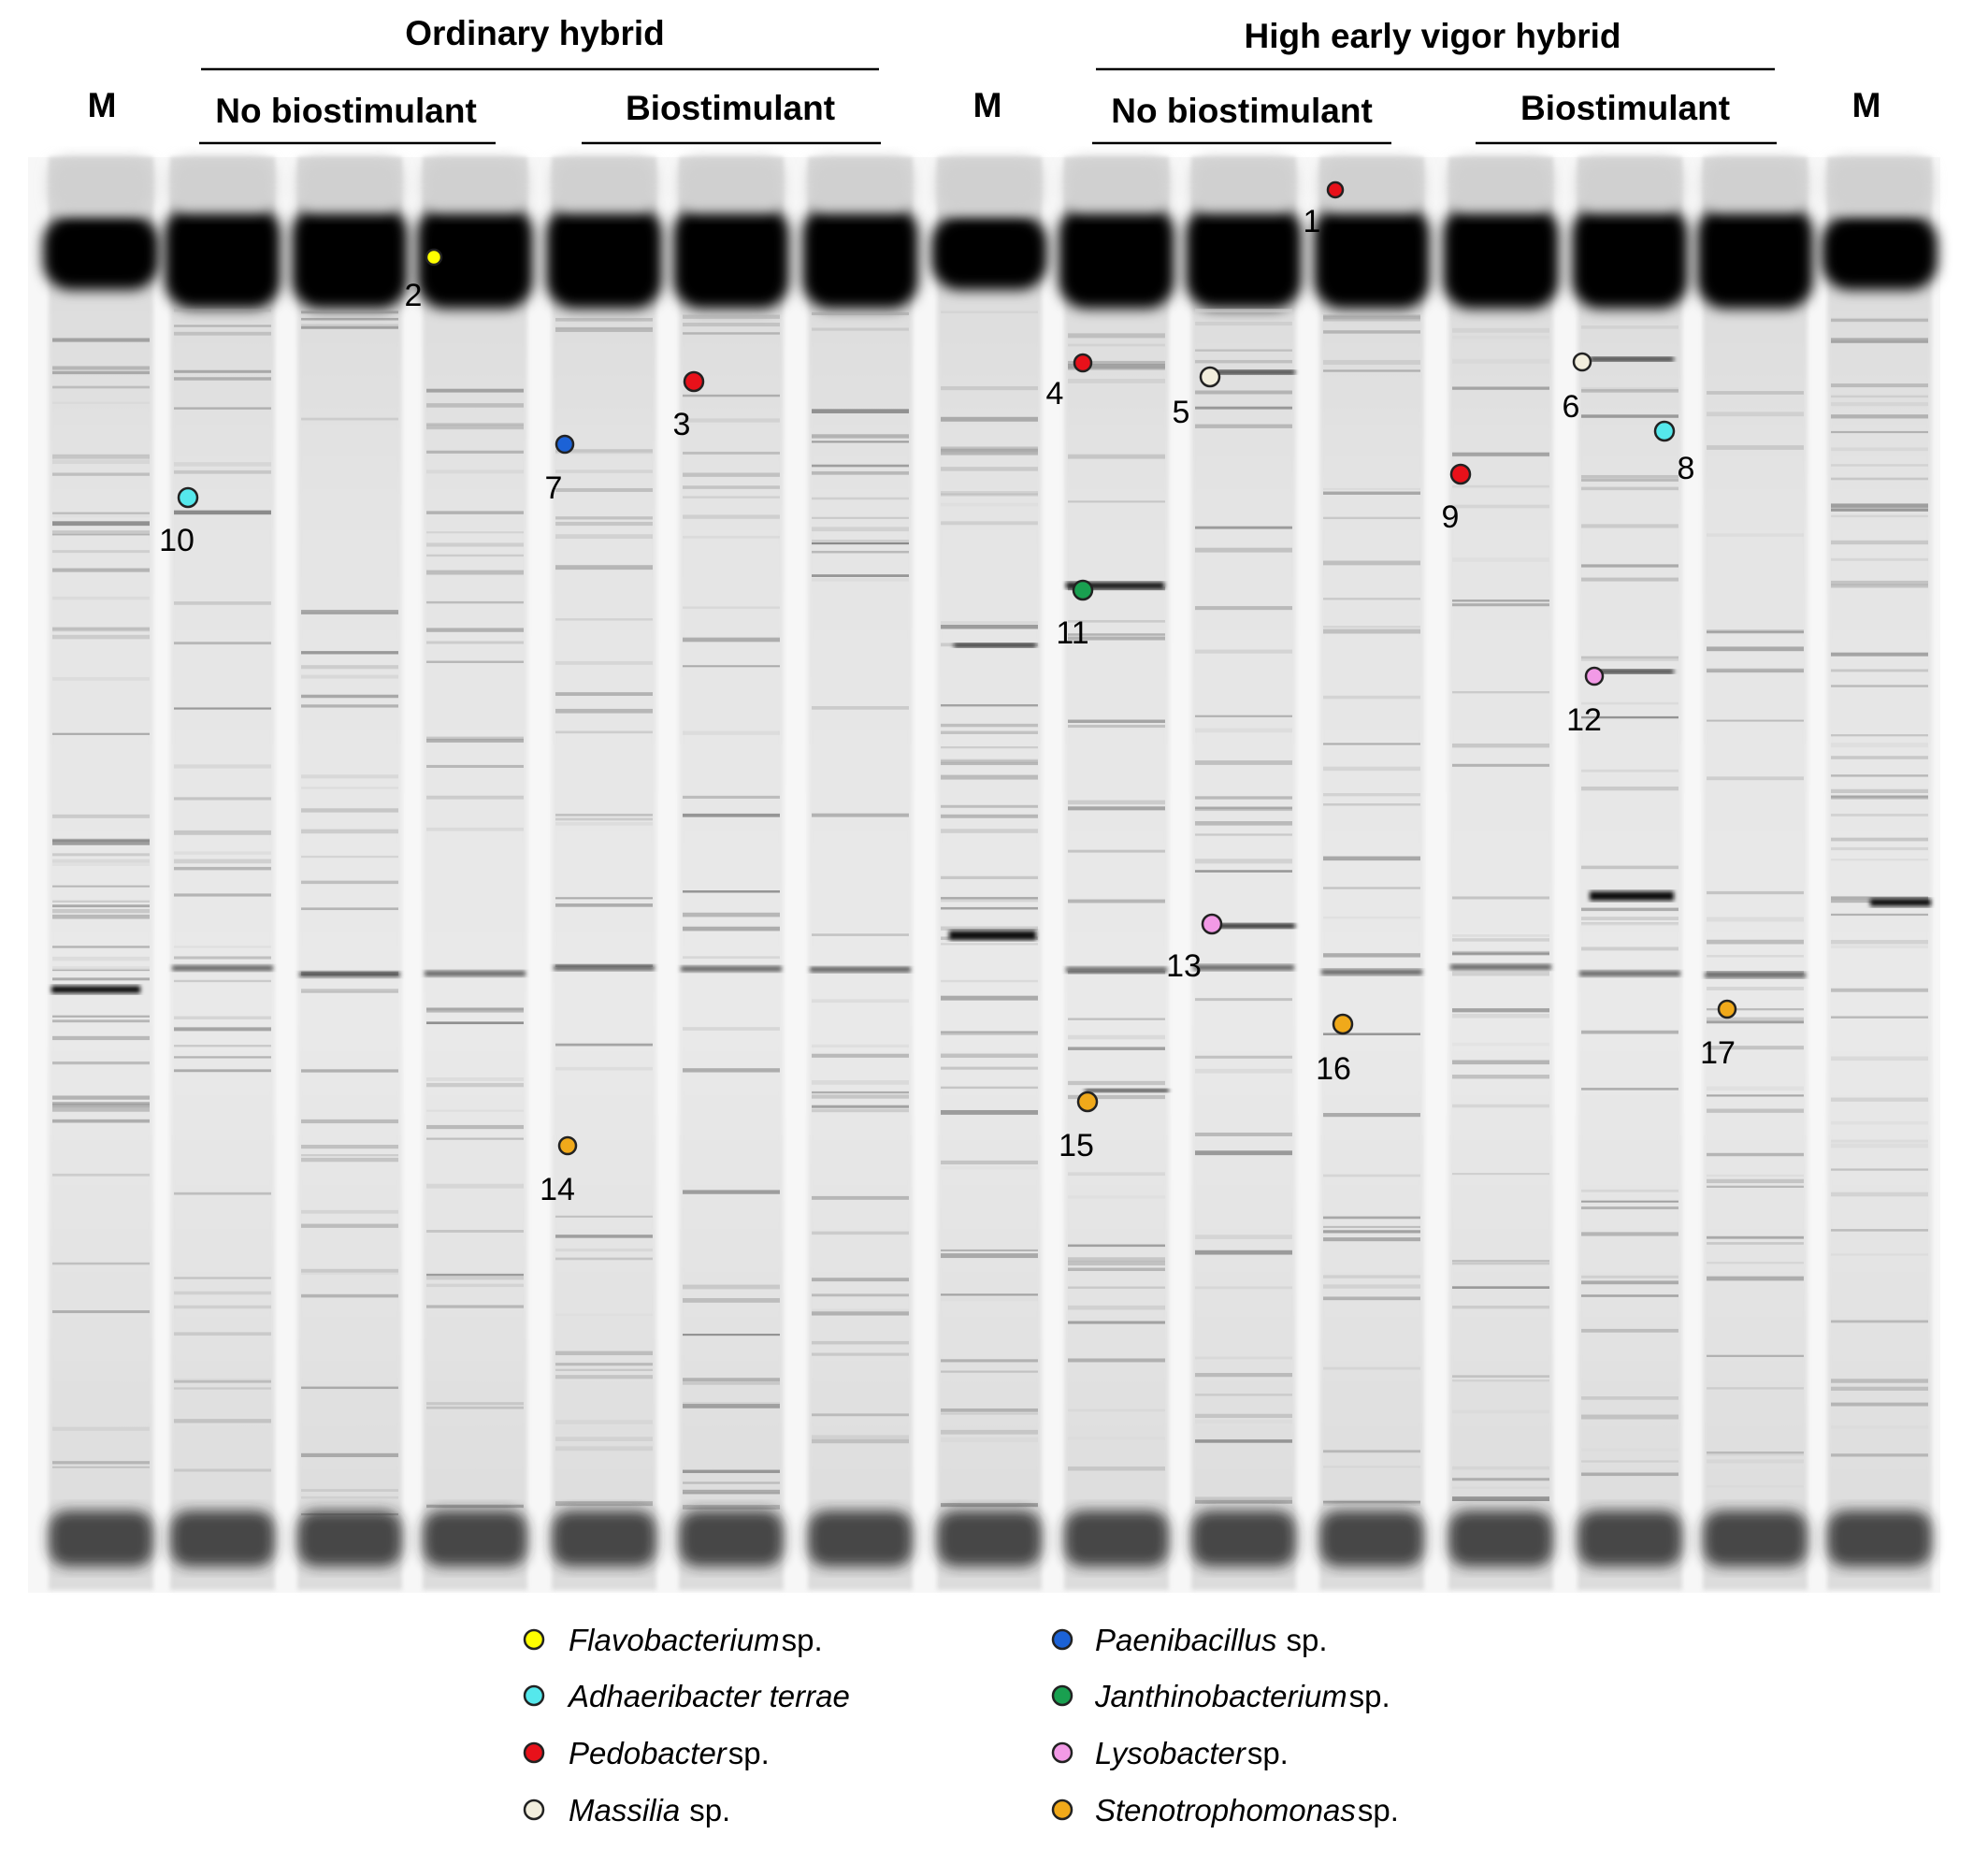 Image resolution: width=1988 pixels, height=1849 pixels. I want to click on band-number-16: 16, so click(1333, 1069).